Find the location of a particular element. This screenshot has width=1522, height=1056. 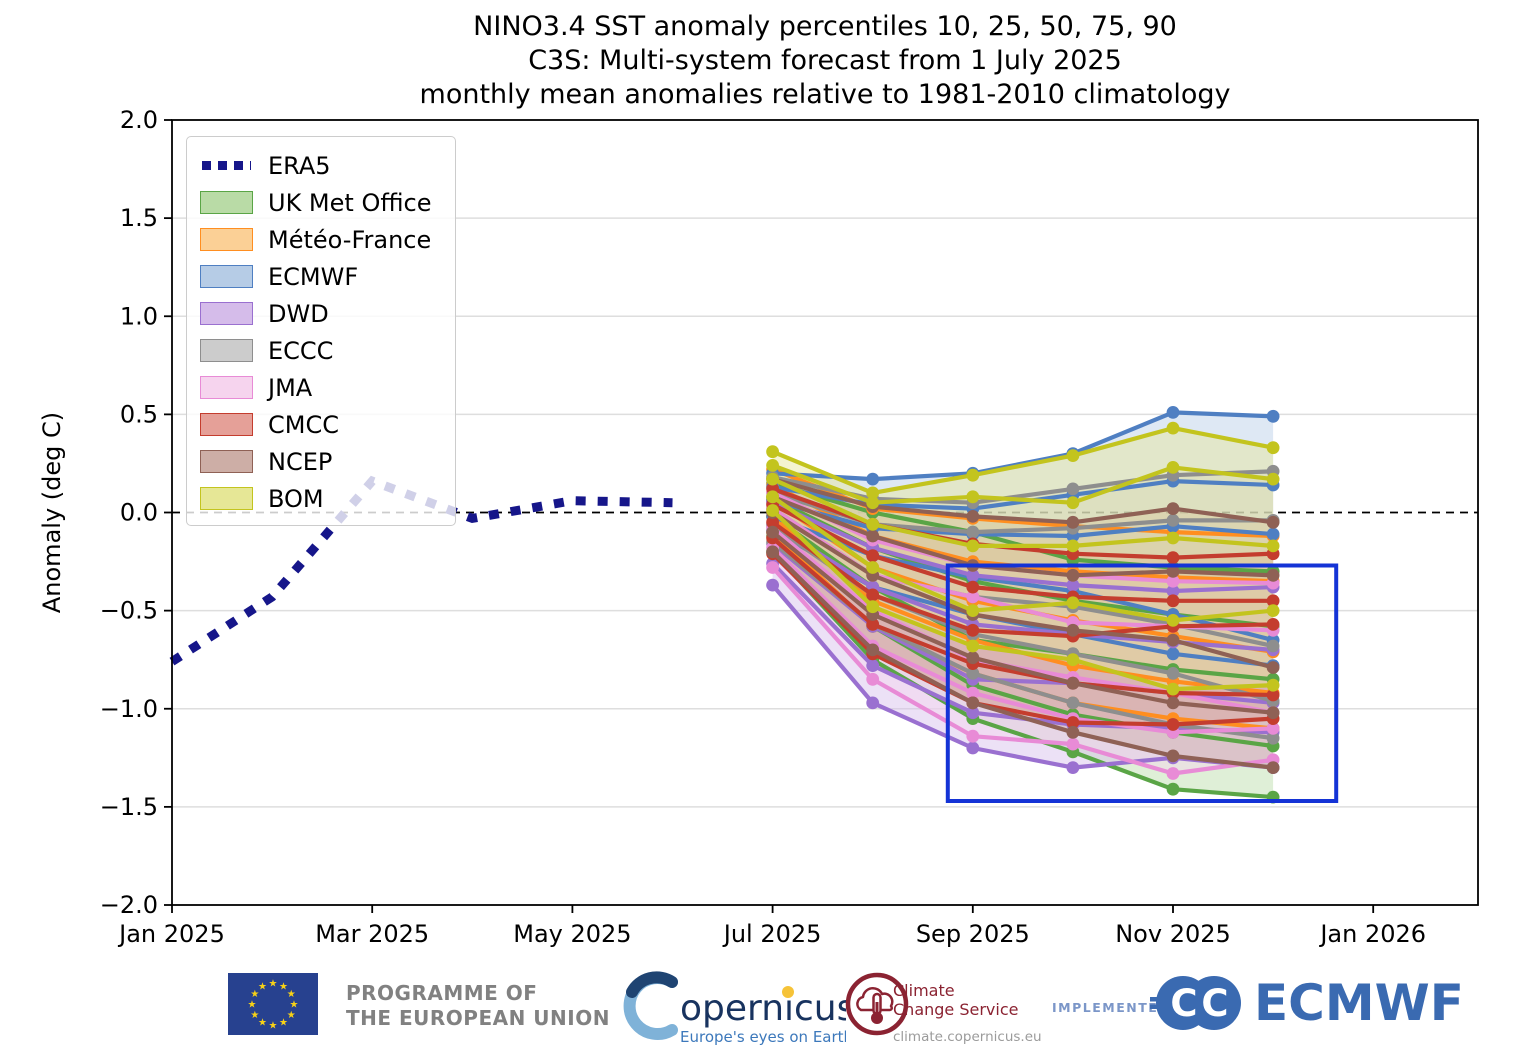

ccs-url: climate.copernicus.eu is located at coordinates (967, 1037).